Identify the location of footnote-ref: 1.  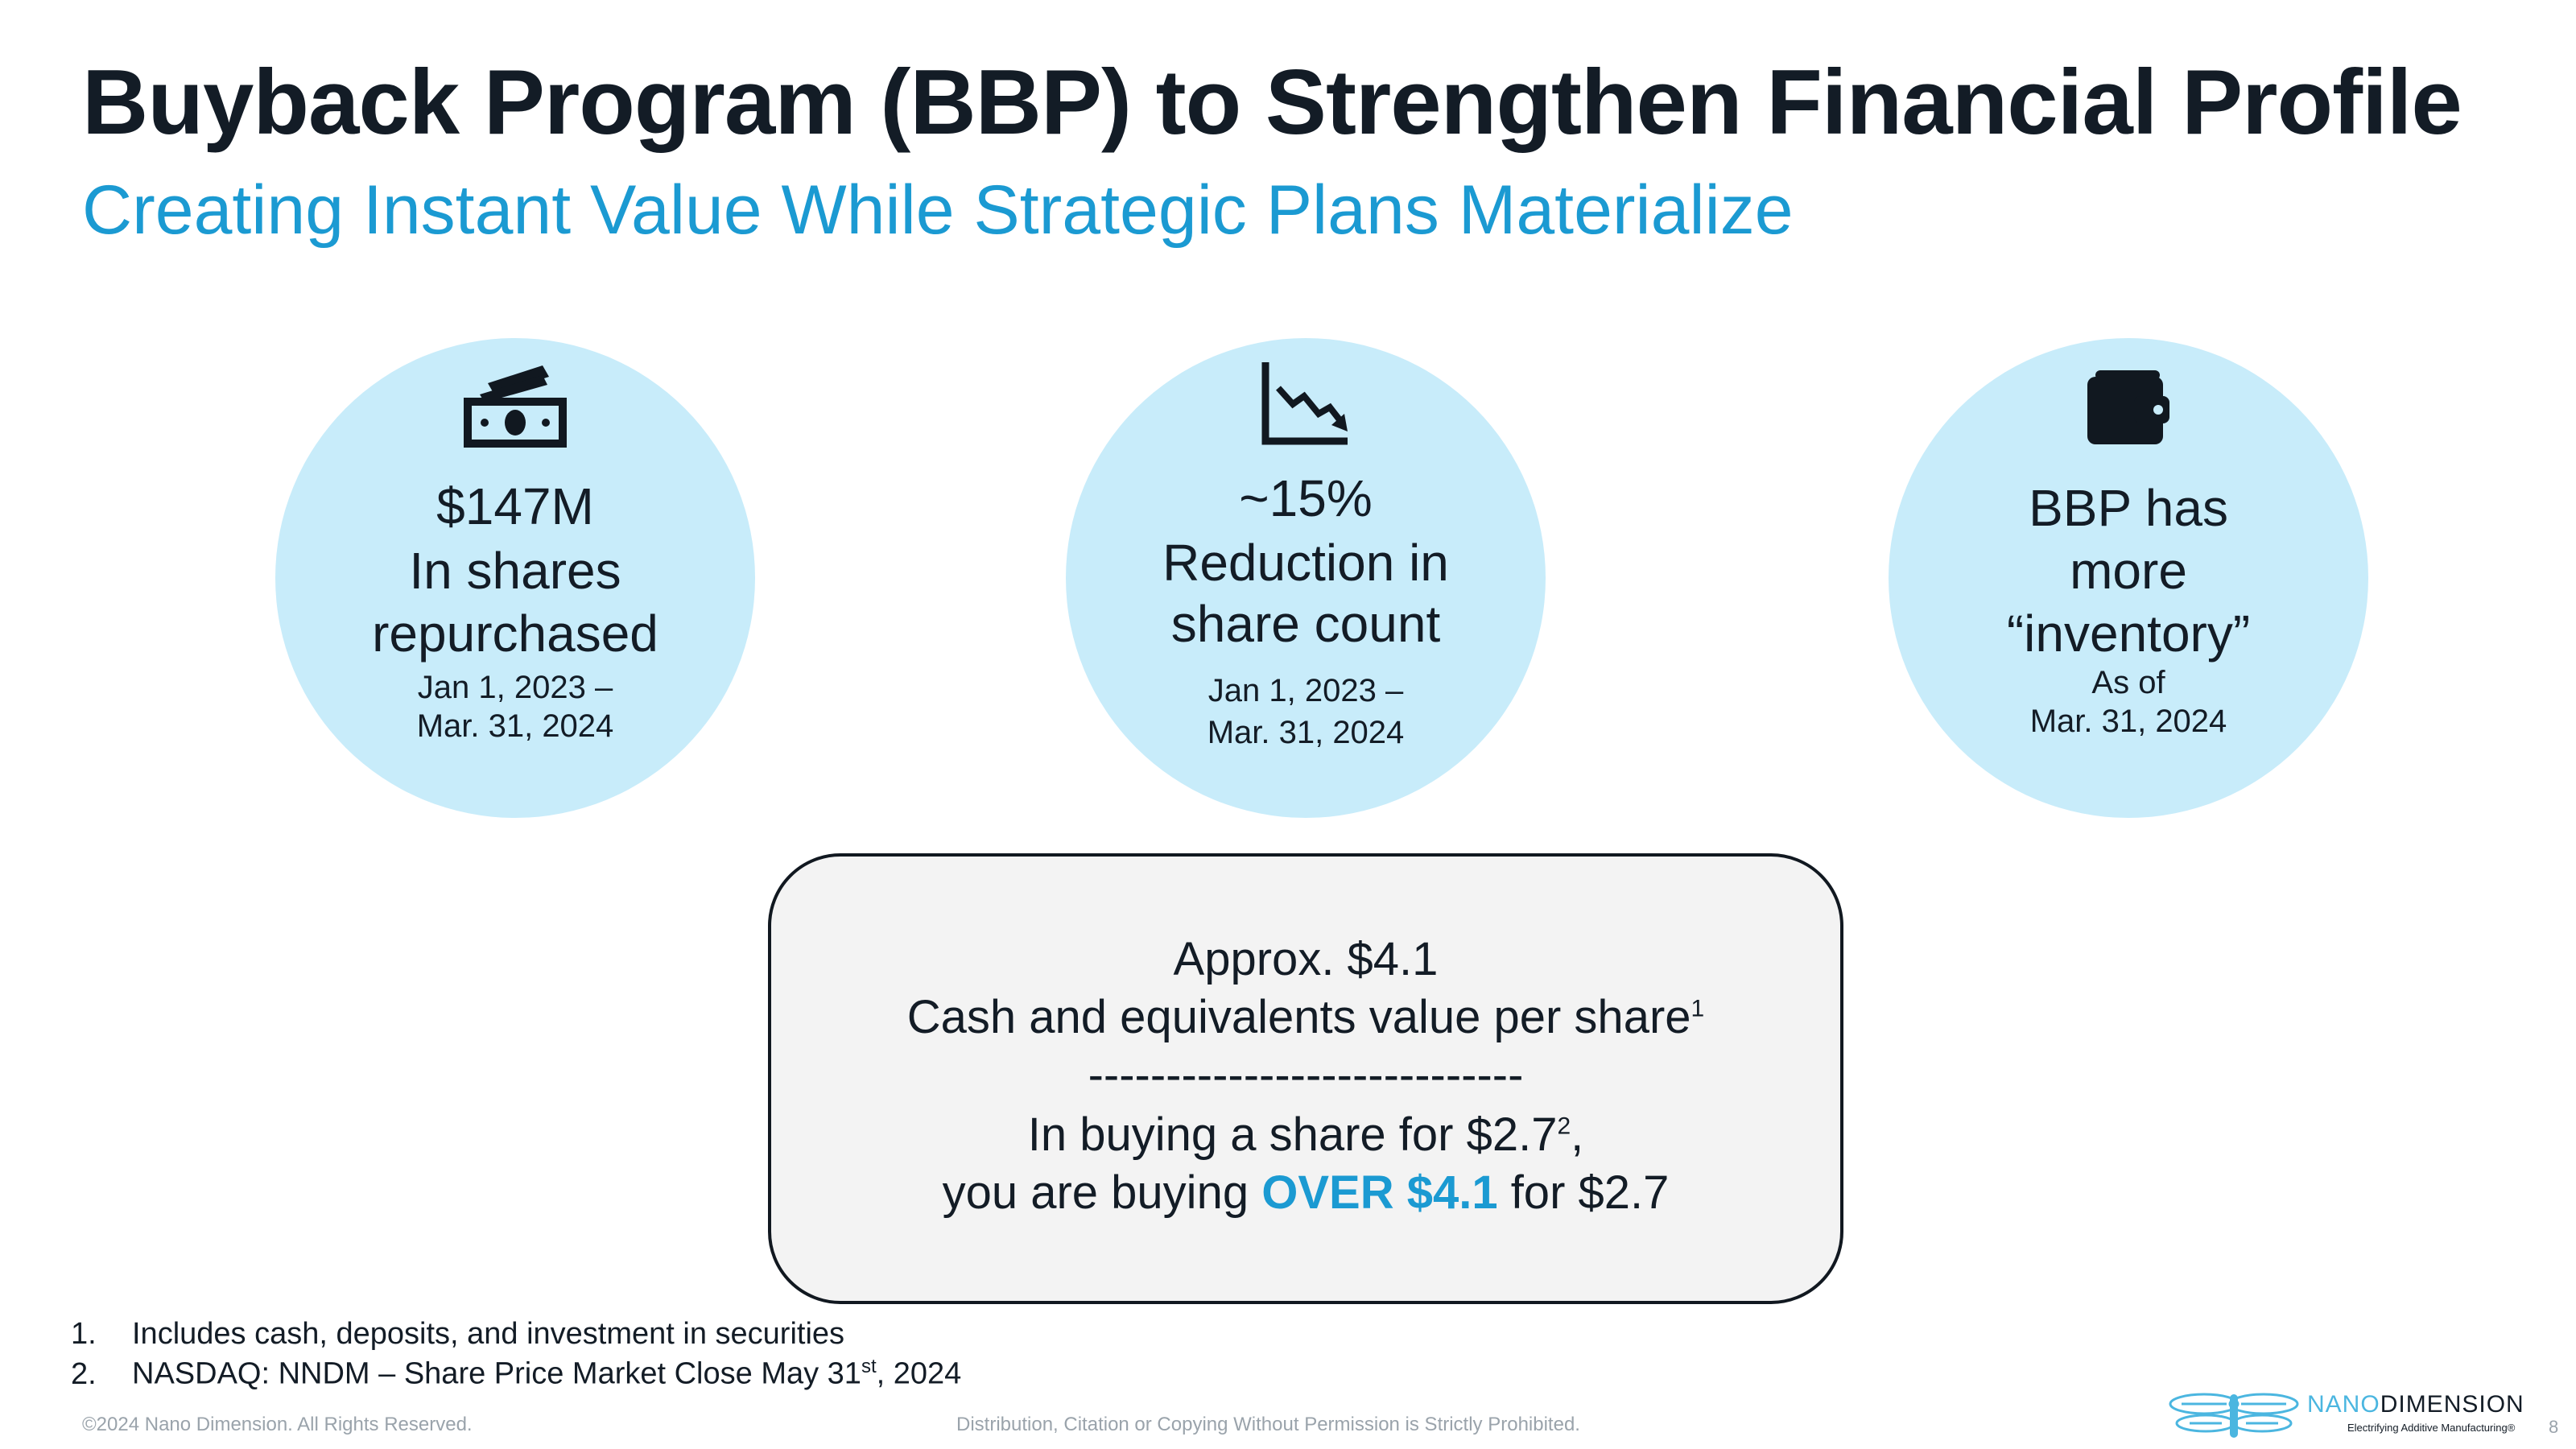
(1697, 1008).